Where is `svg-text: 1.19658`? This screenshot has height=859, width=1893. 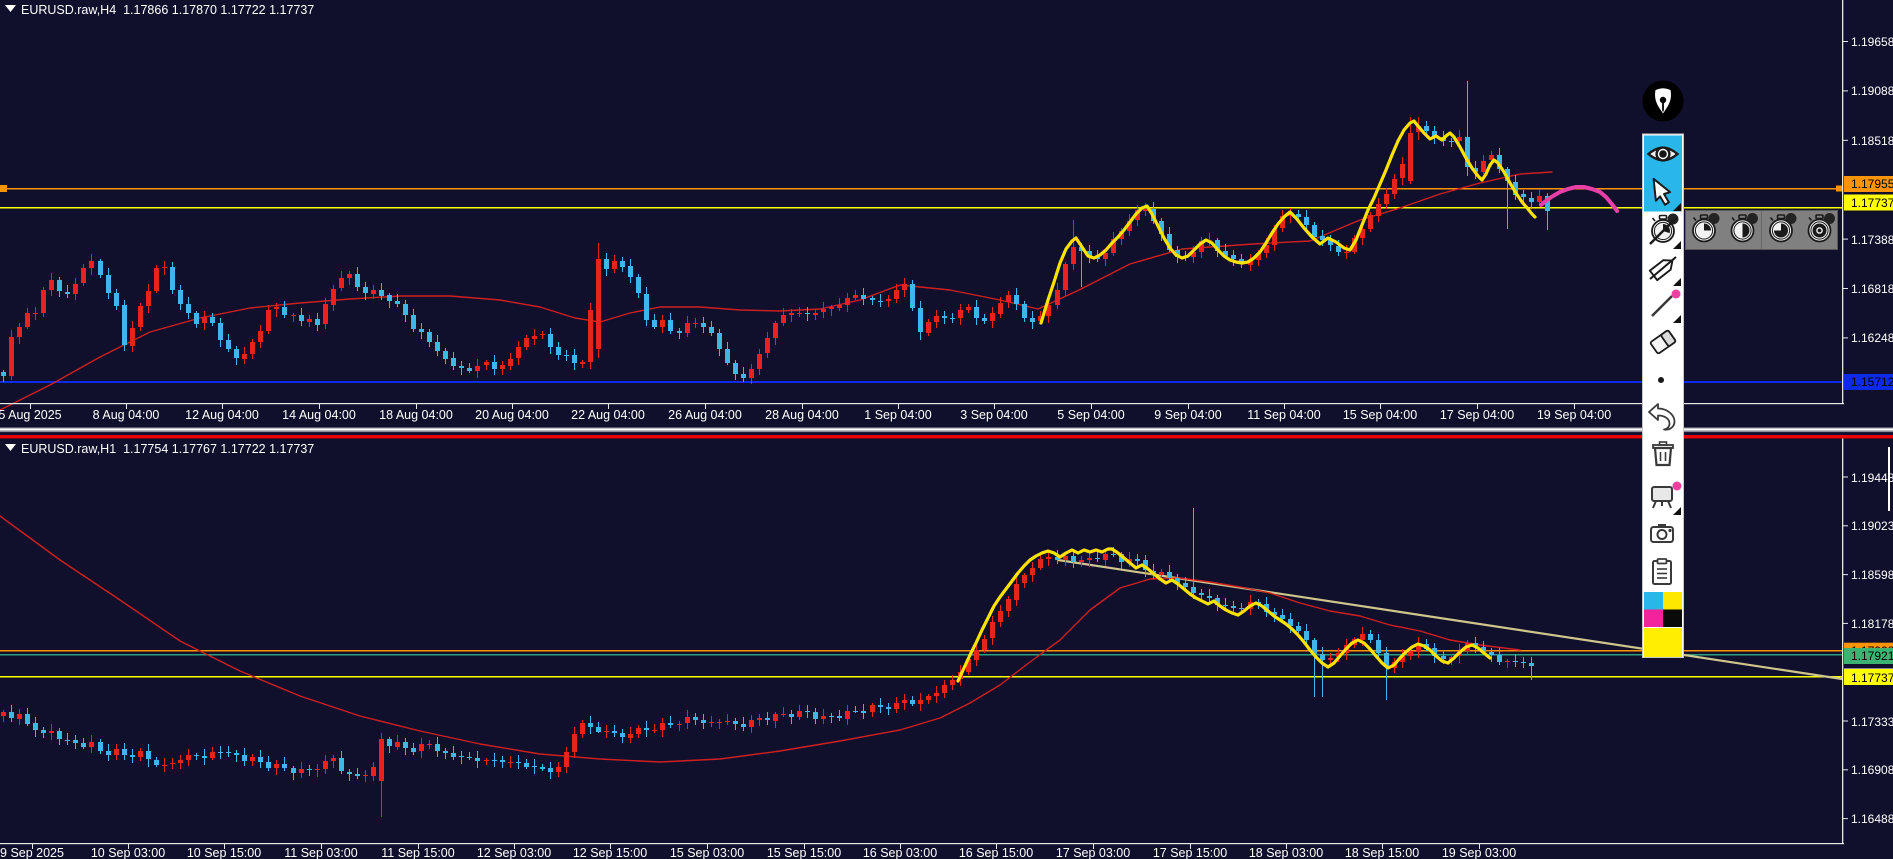 svg-text: 1.19658 is located at coordinates (1872, 42).